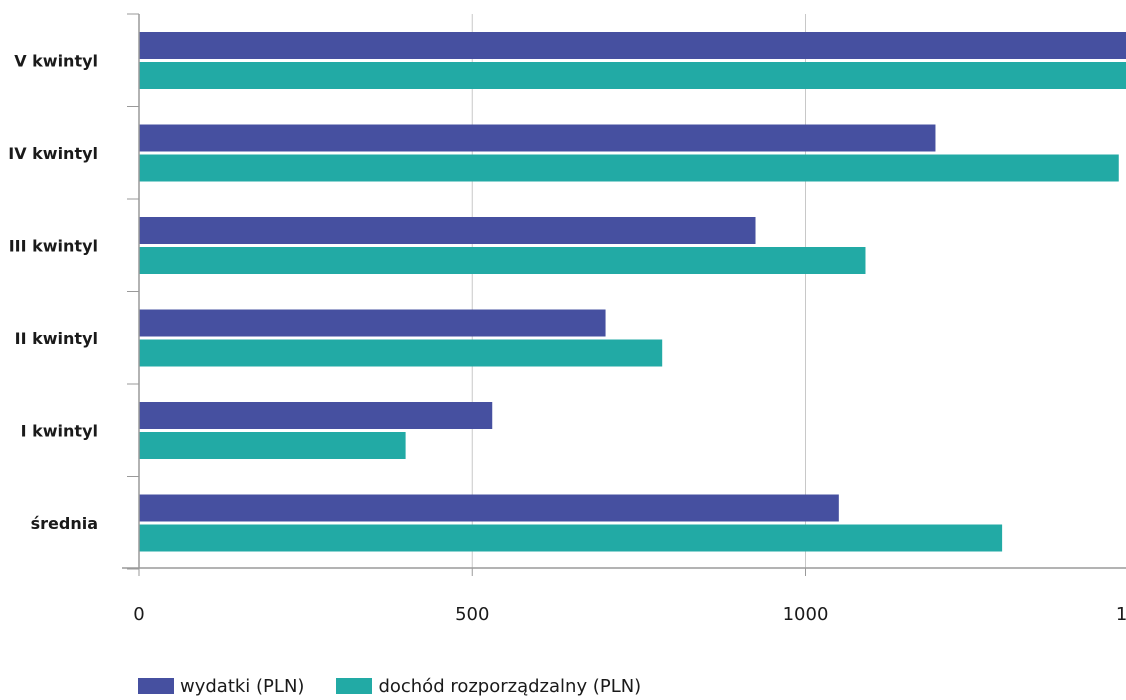  Describe the element at coordinates (629, 614) in the screenshot. I see `x-tick-labels: 05001000150020002500` at that location.